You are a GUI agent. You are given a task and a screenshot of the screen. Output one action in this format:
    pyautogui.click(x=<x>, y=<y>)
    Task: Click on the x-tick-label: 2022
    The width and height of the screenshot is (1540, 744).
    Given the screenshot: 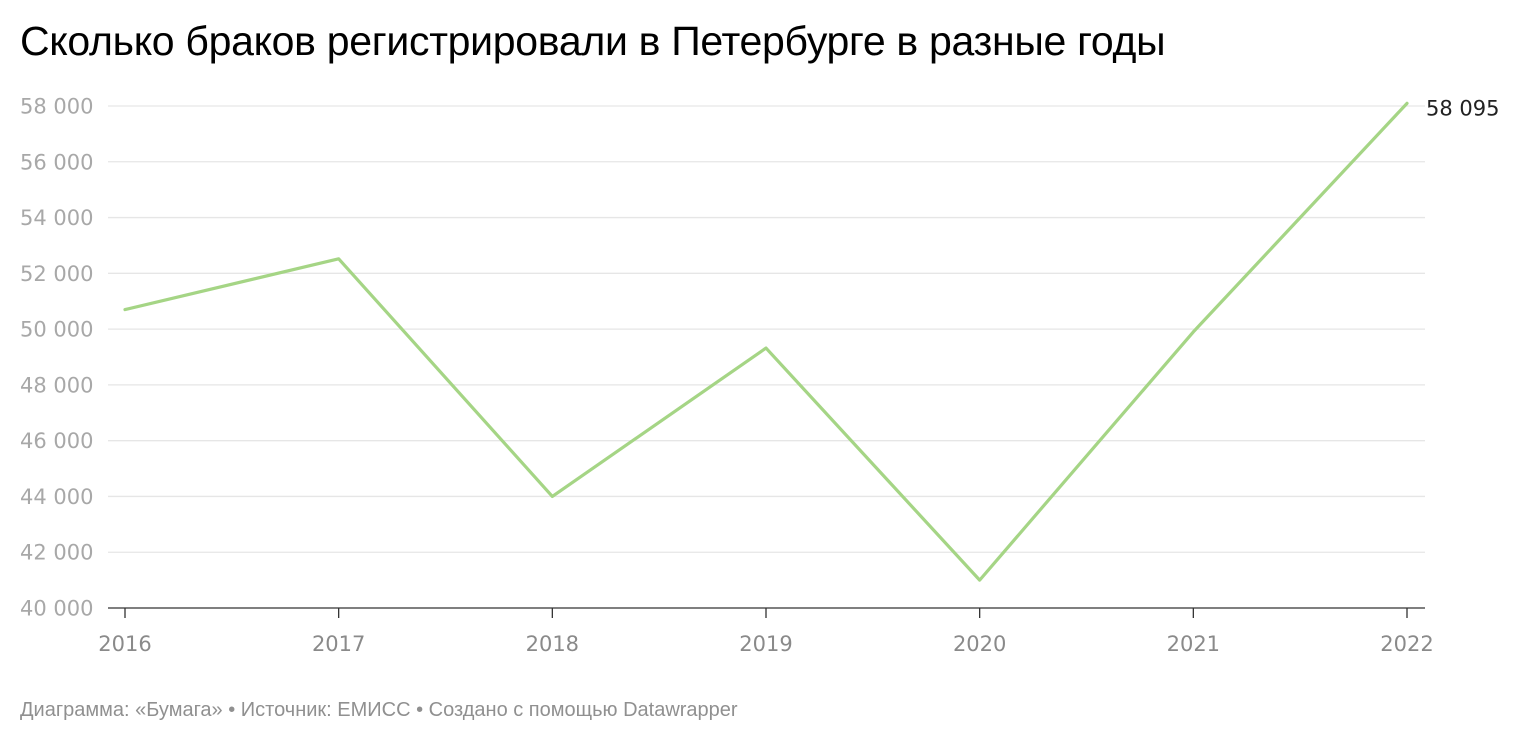 What is the action you would take?
    pyautogui.click(x=1406, y=644)
    